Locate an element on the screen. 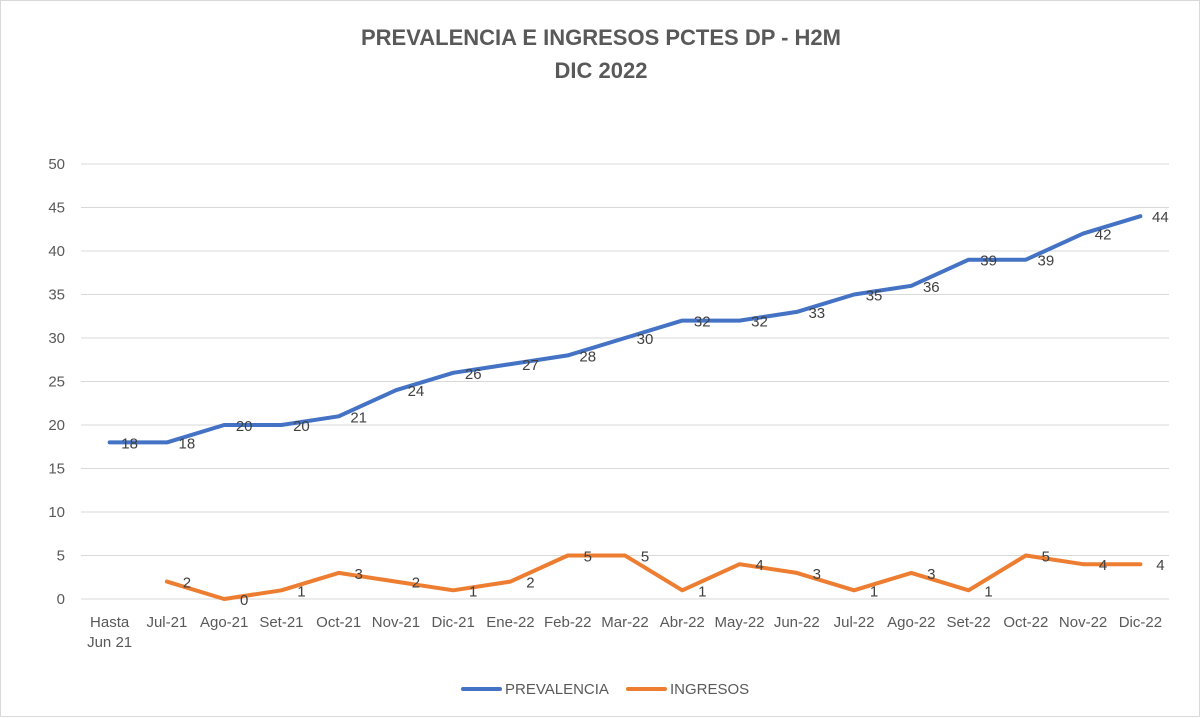 This screenshot has height=718, width=1200. x-tick-label-line: Mar-22 is located at coordinates (625, 622).